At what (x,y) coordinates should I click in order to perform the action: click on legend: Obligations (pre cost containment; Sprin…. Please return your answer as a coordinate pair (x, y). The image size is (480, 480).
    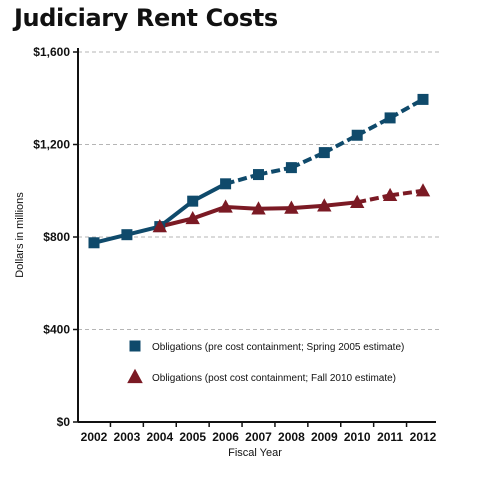
    Looking at the image, I should click on (265, 362).